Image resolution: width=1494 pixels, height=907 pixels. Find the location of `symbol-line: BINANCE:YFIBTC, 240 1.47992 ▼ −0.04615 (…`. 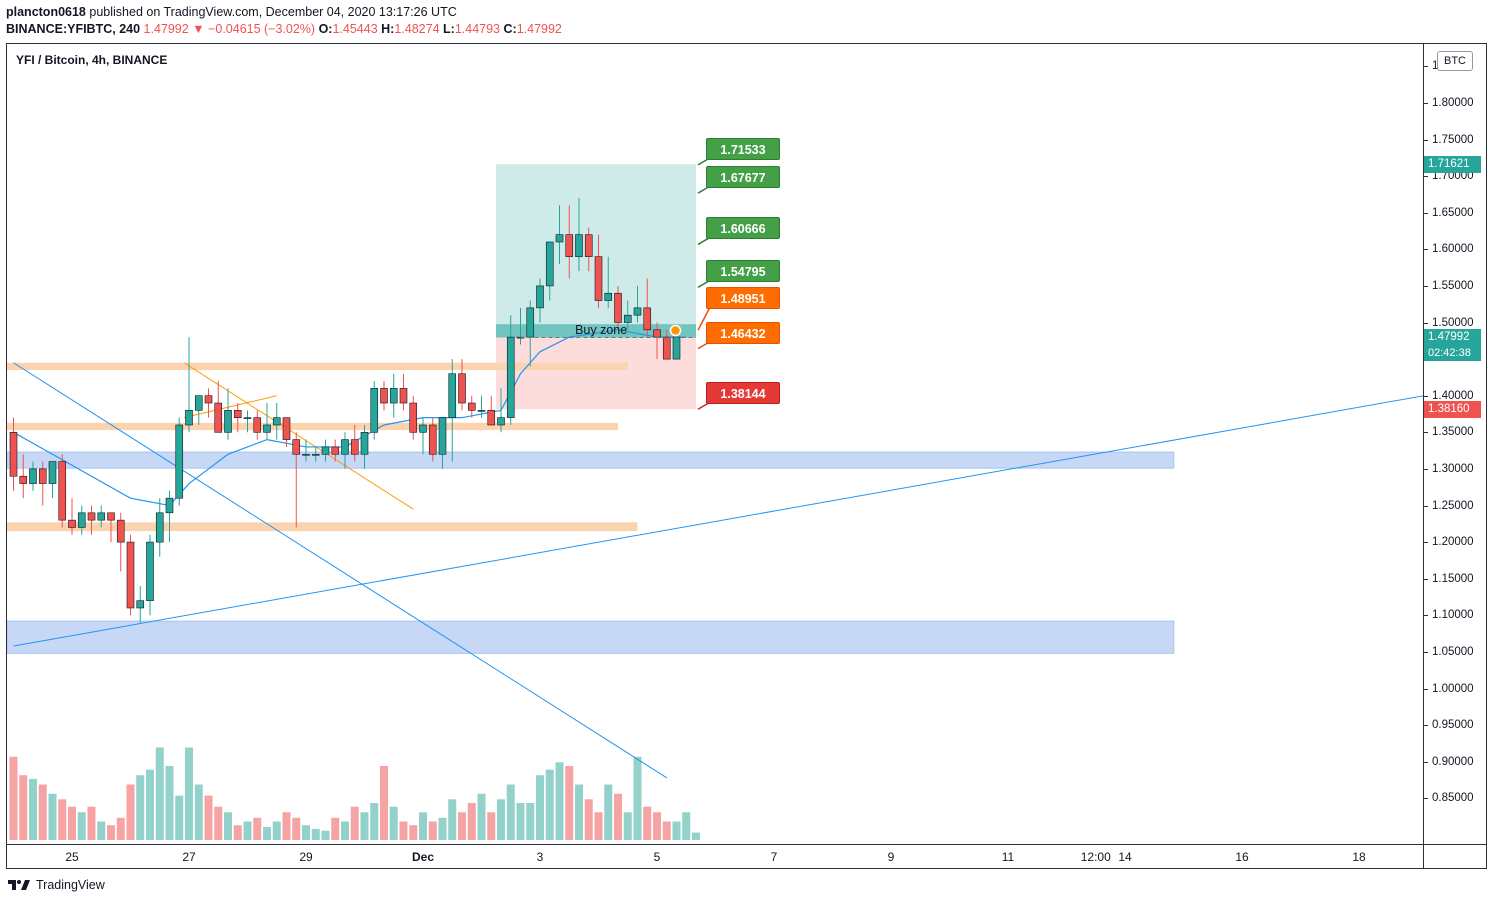

symbol-line: BINANCE:YFIBTC, 240 1.47992 ▼ −0.04615 (… is located at coordinates (284, 29).